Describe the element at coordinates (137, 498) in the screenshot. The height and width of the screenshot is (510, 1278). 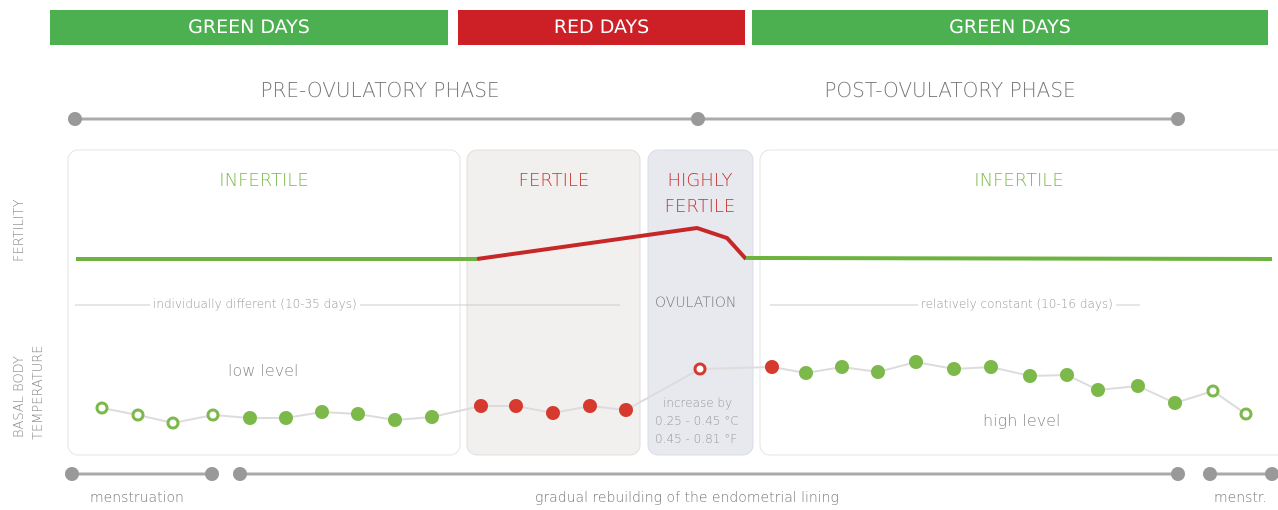
I see `cycle-label: menstruation` at that location.